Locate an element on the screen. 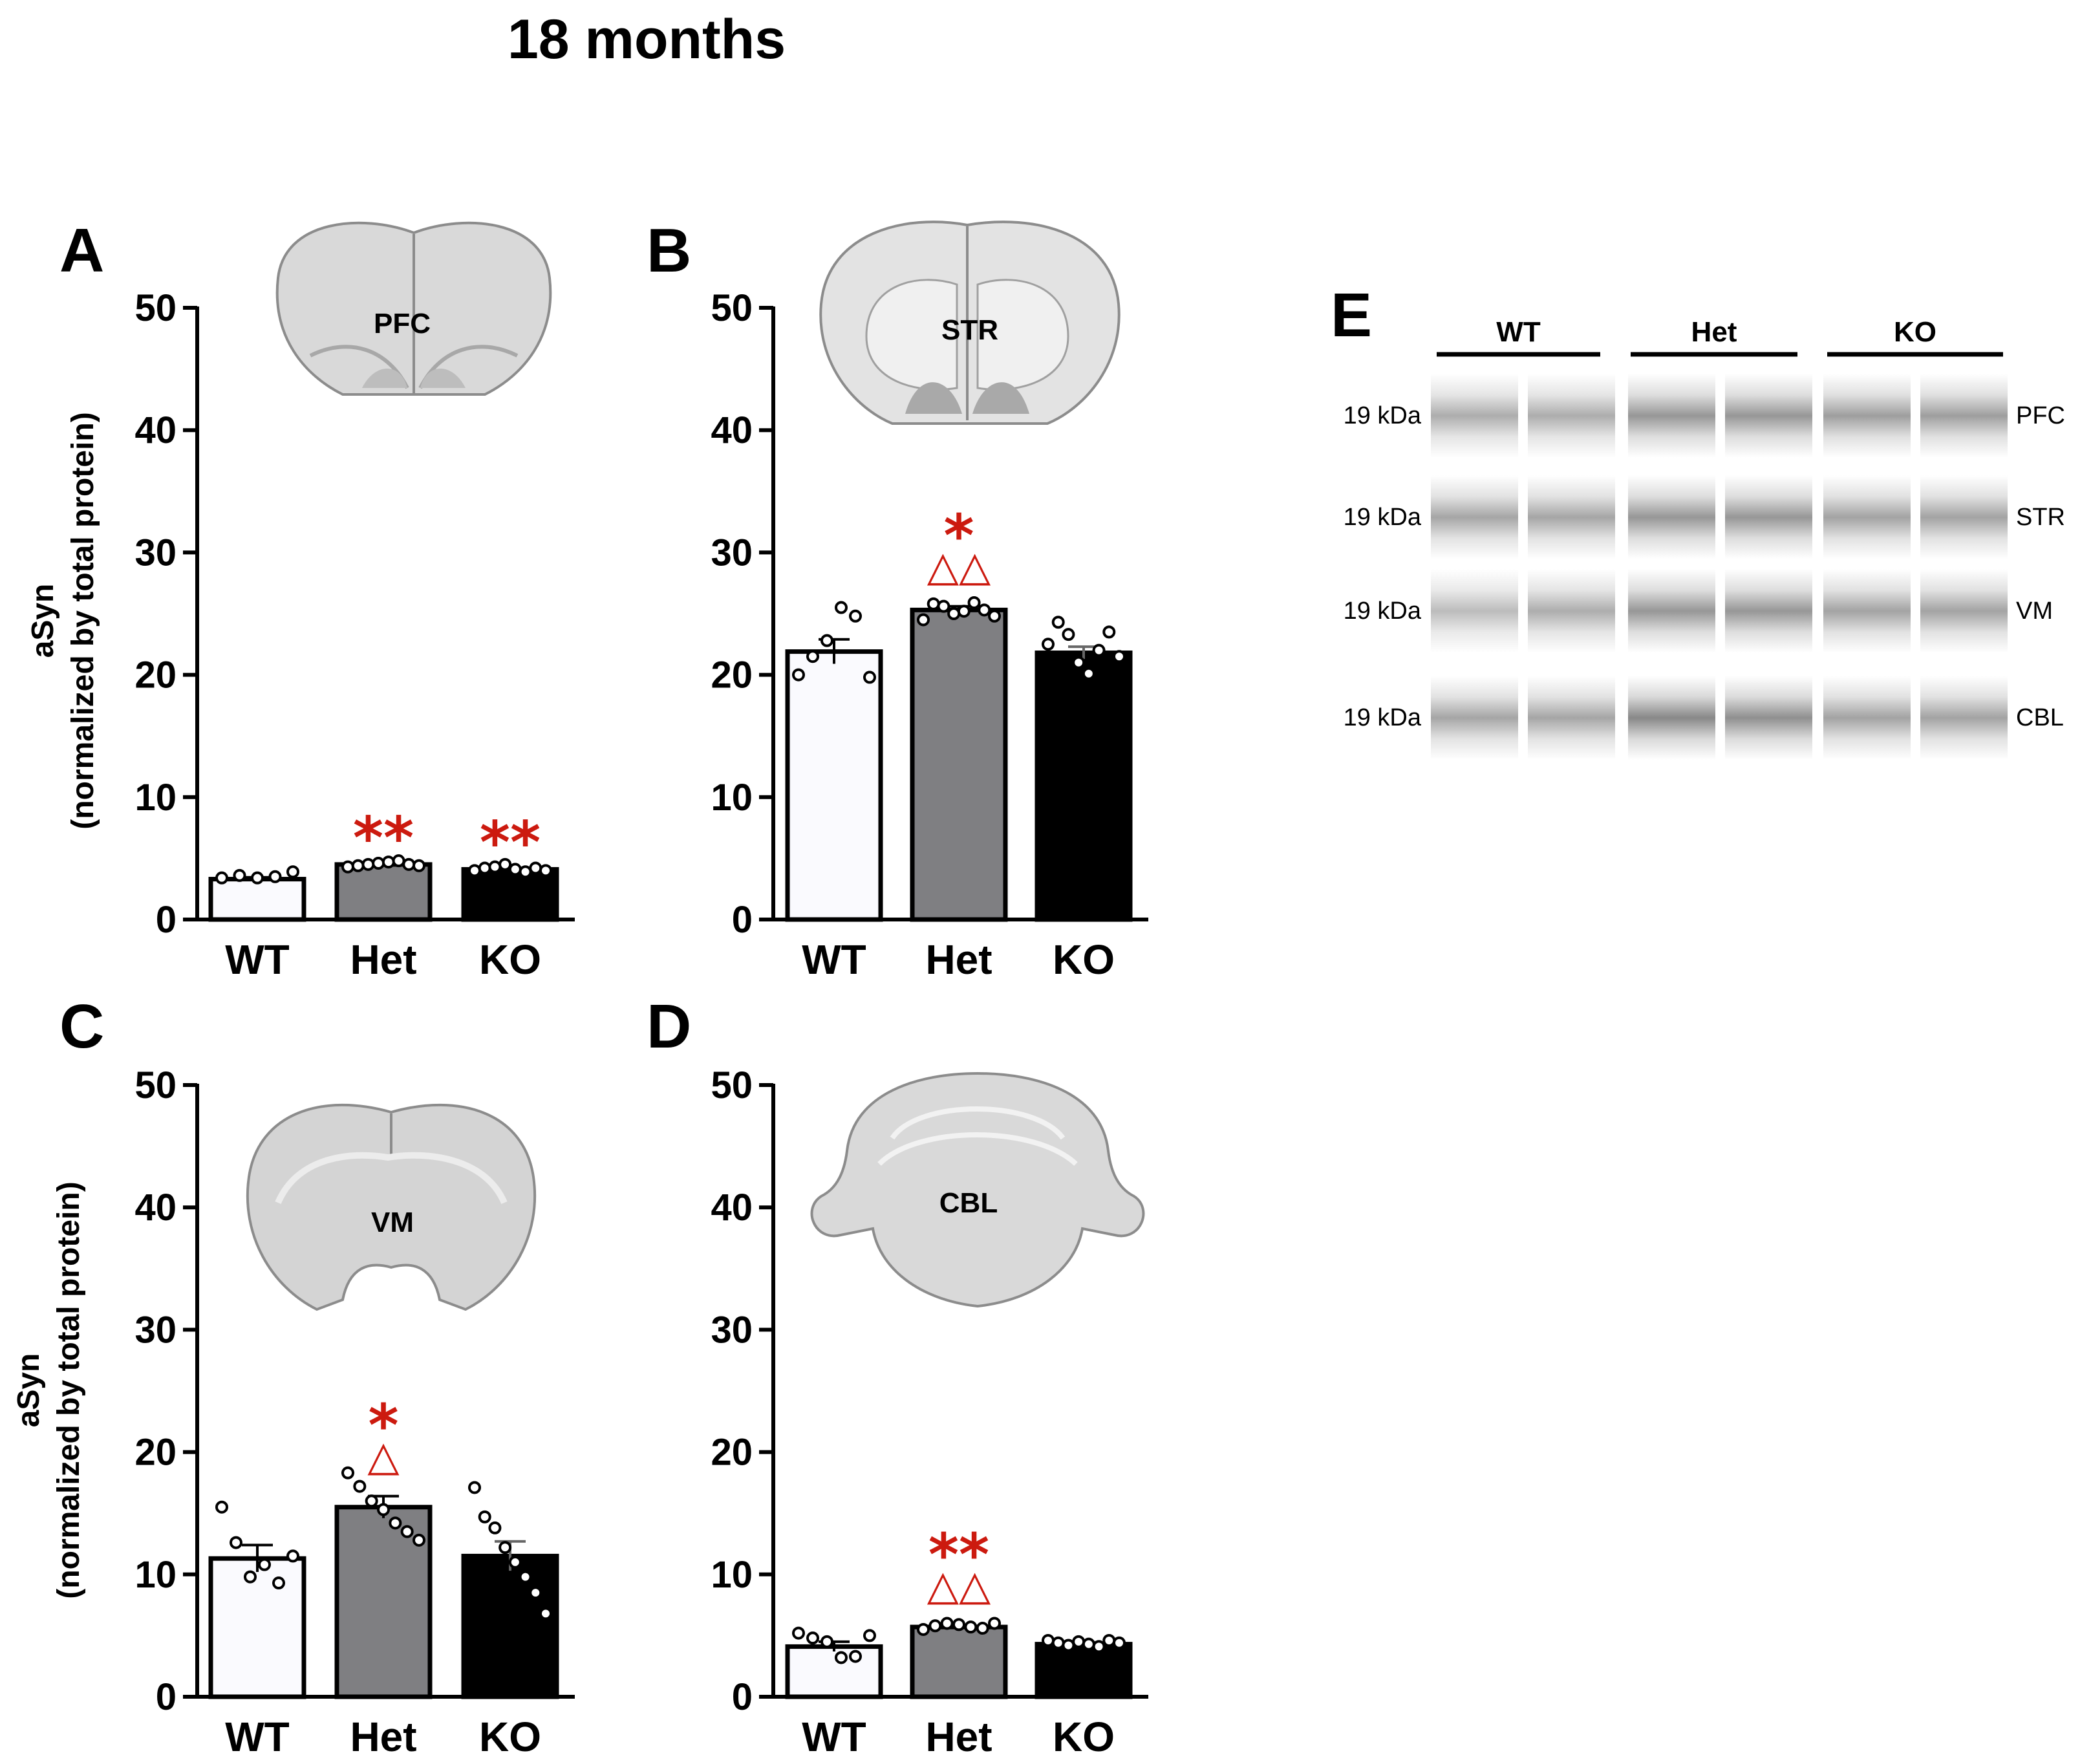 The image size is (2091, 1764). band-region-label: STR is located at coordinates (2040, 517).